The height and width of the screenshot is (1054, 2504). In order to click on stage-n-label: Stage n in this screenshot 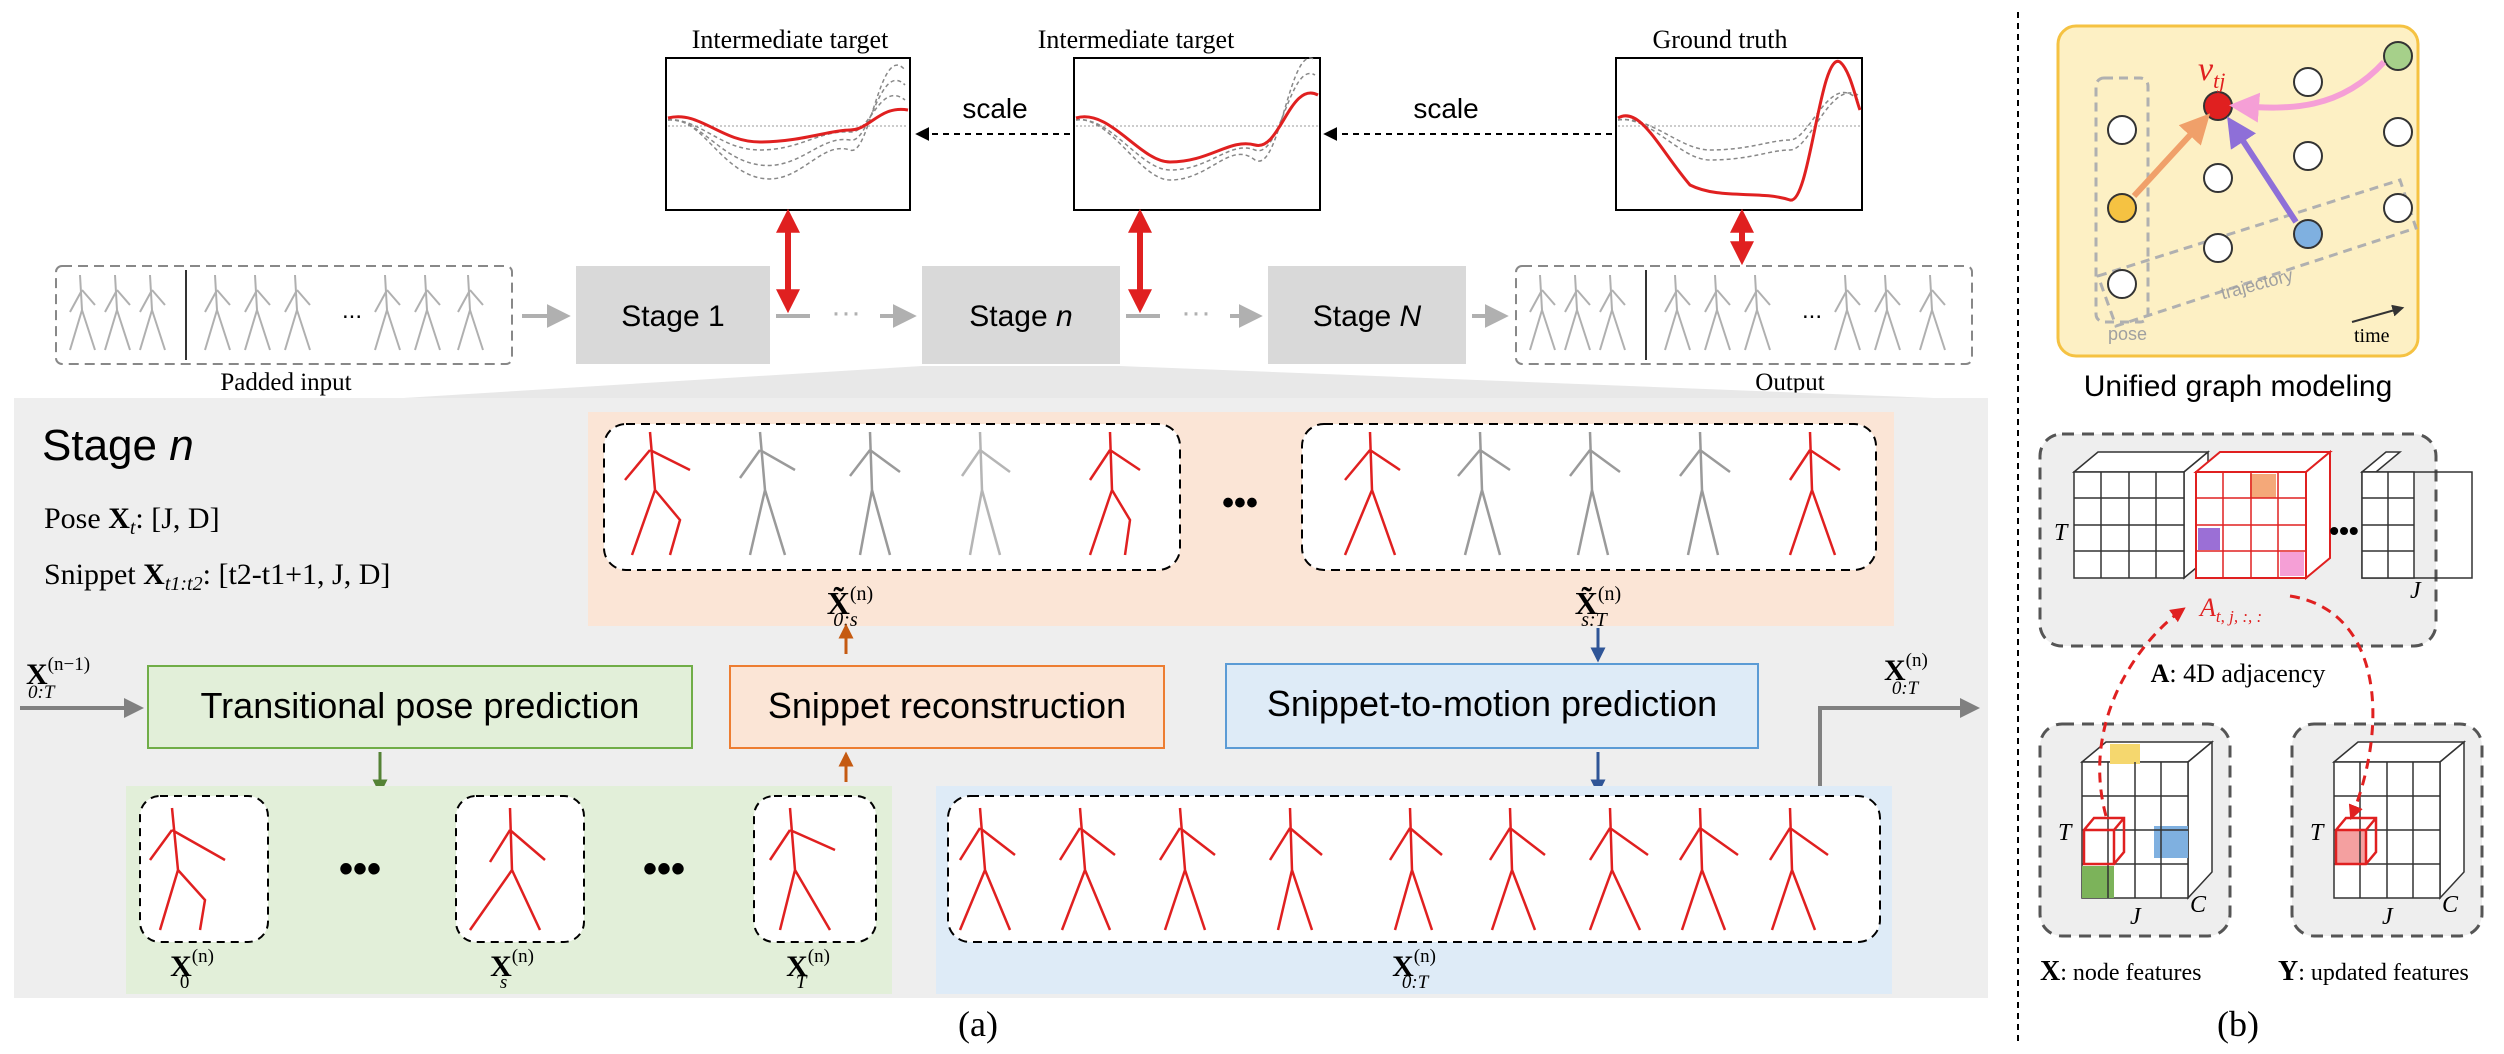, I will do `click(1020, 316)`.